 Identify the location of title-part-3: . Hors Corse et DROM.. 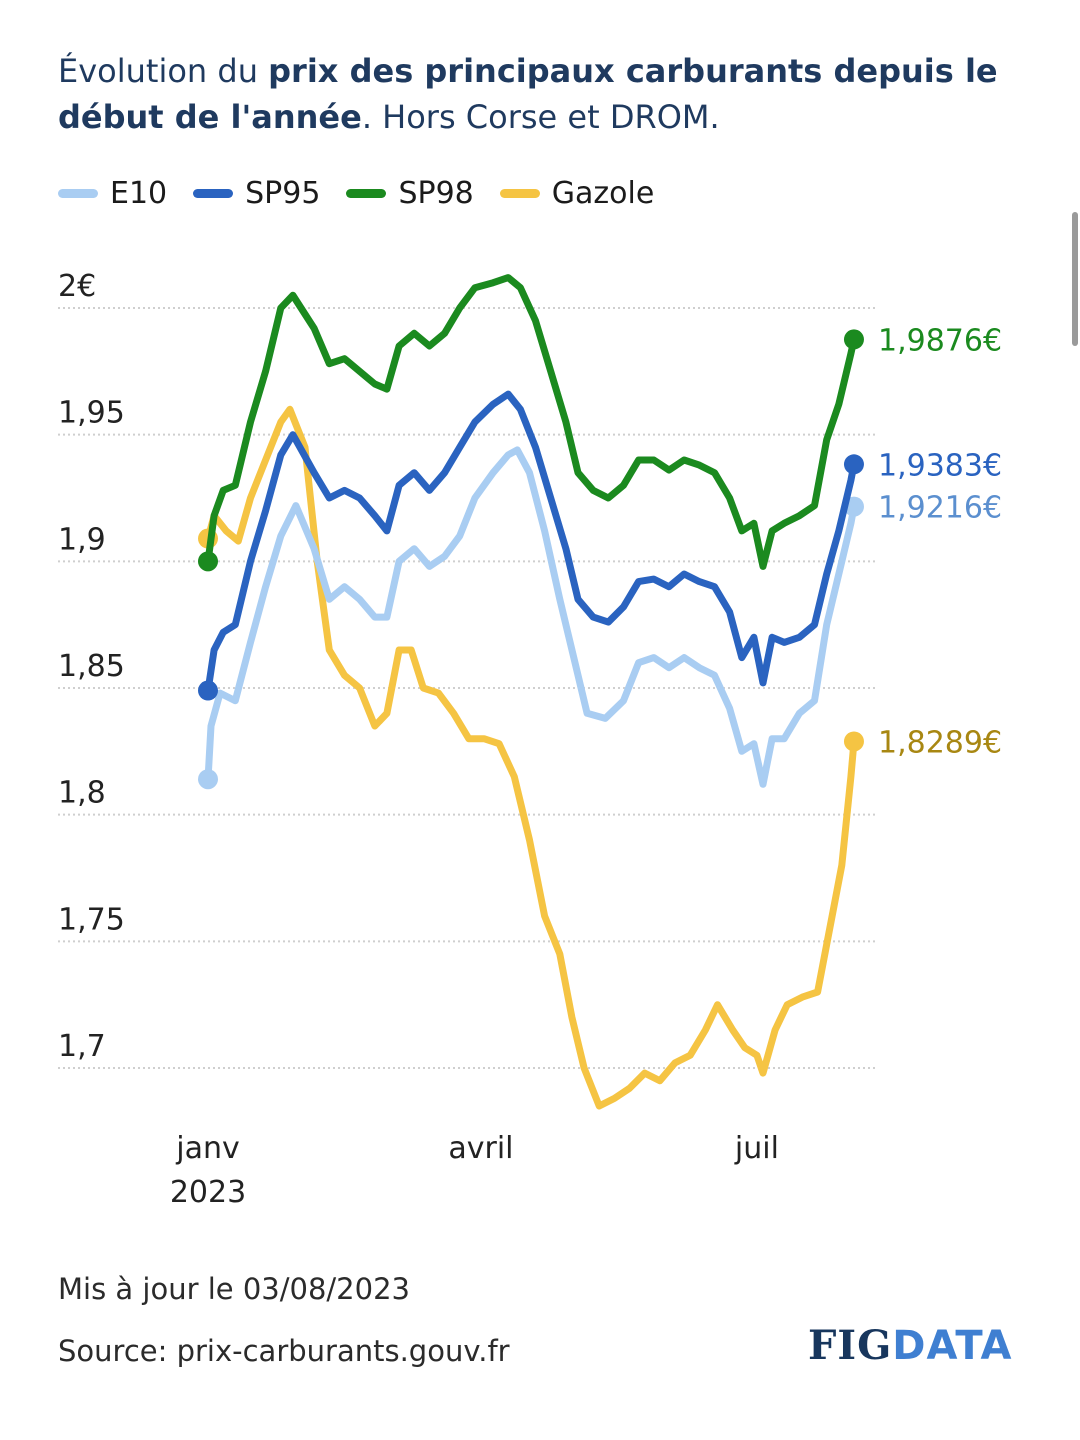
(540, 117).